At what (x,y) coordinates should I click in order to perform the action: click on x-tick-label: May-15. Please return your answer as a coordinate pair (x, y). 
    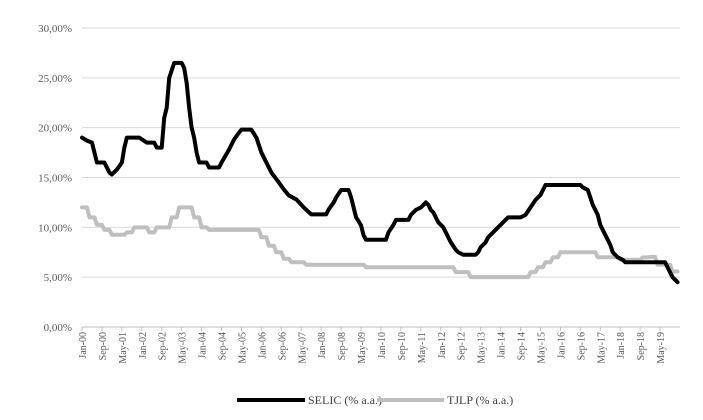
    Looking at the image, I should click on (541, 348).